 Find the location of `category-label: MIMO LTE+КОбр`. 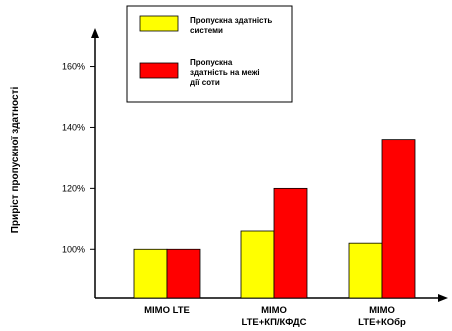

category-label: MIMO LTE+КОбр is located at coordinates (382, 316).